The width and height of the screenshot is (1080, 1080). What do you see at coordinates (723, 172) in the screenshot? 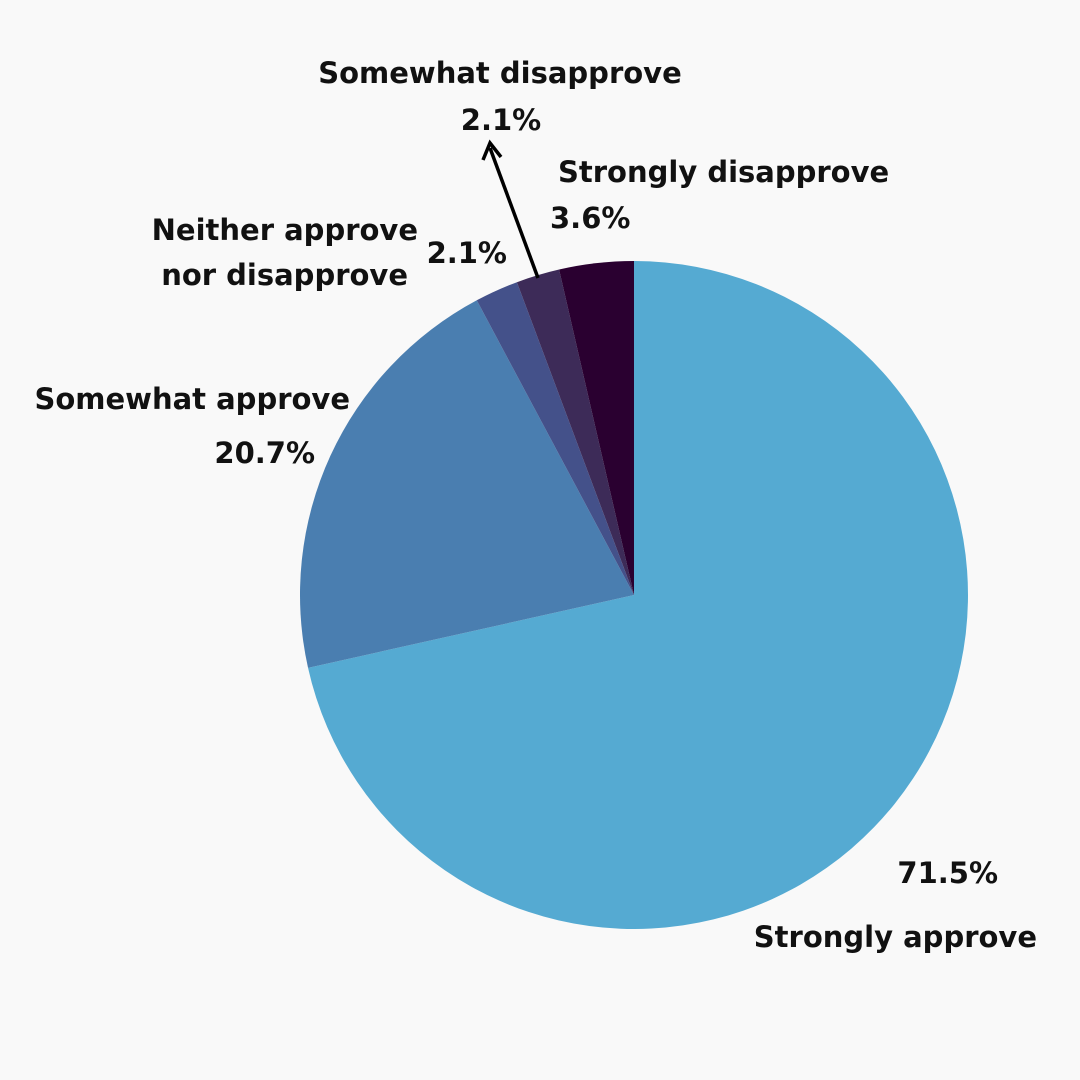
I see `label-strongly-disapprove: Strongly disapprove` at bounding box center [723, 172].